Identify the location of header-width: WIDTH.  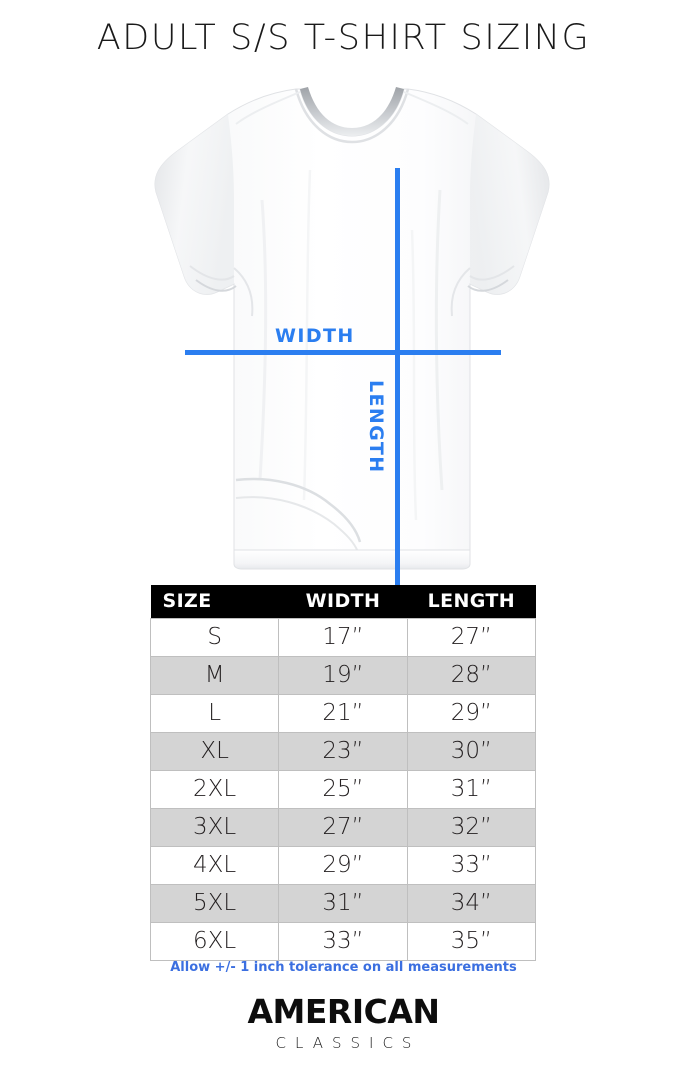
(343, 601).